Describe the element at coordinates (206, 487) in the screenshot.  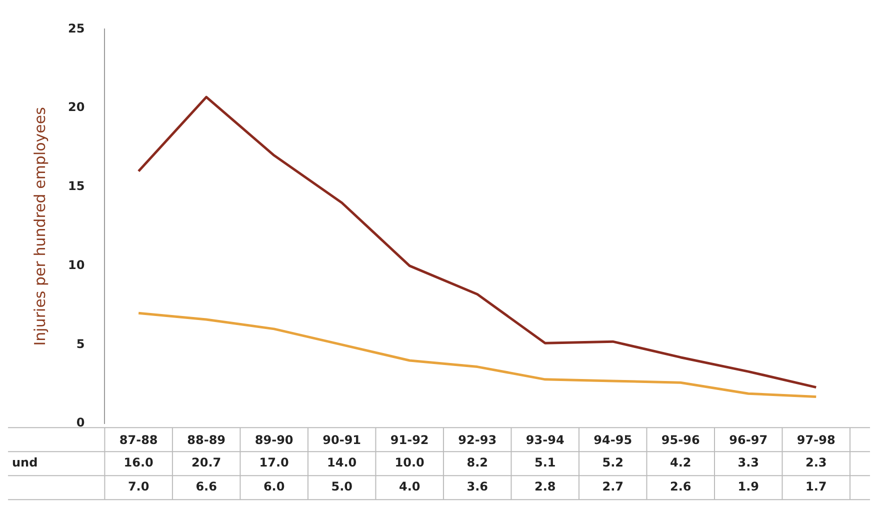
I see `data-label: 6.6` at that location.